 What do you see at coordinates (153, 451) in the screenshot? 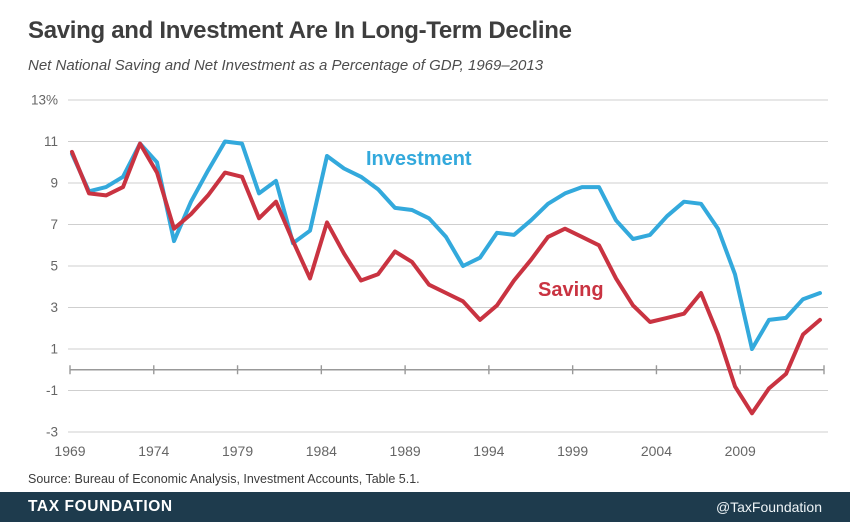
I see `x-axis-label: 1974` at bounding box center [153, 451].